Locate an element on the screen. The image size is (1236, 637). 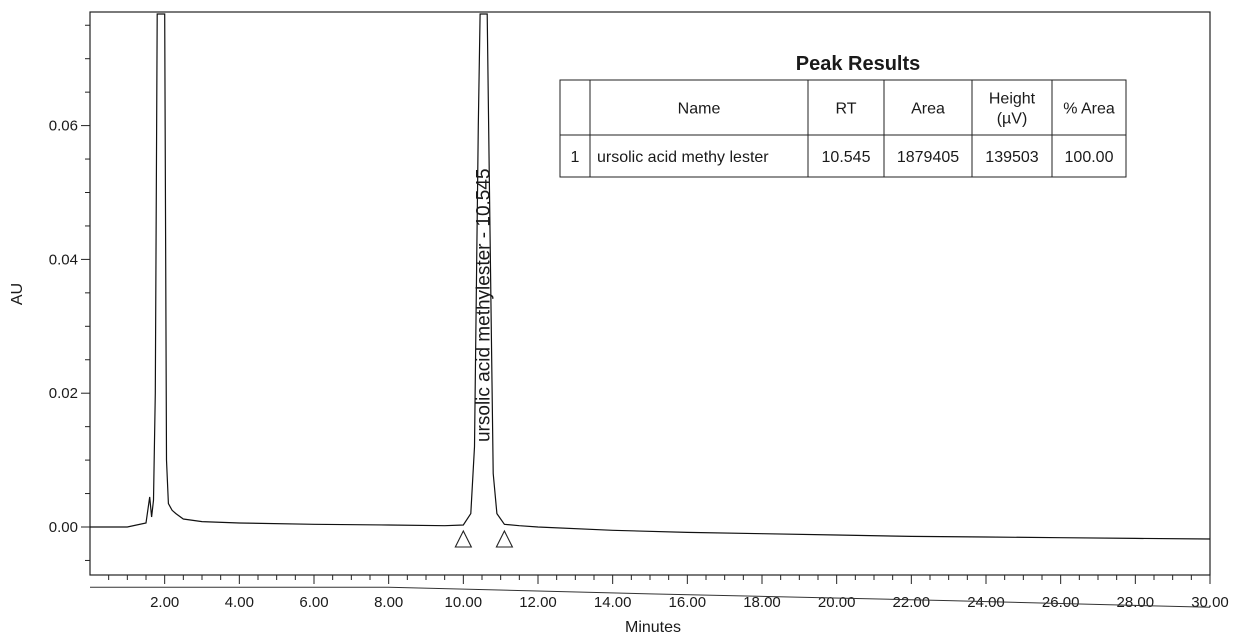
peak-table-cell: 10.545 is located at coordinates (846, 157).